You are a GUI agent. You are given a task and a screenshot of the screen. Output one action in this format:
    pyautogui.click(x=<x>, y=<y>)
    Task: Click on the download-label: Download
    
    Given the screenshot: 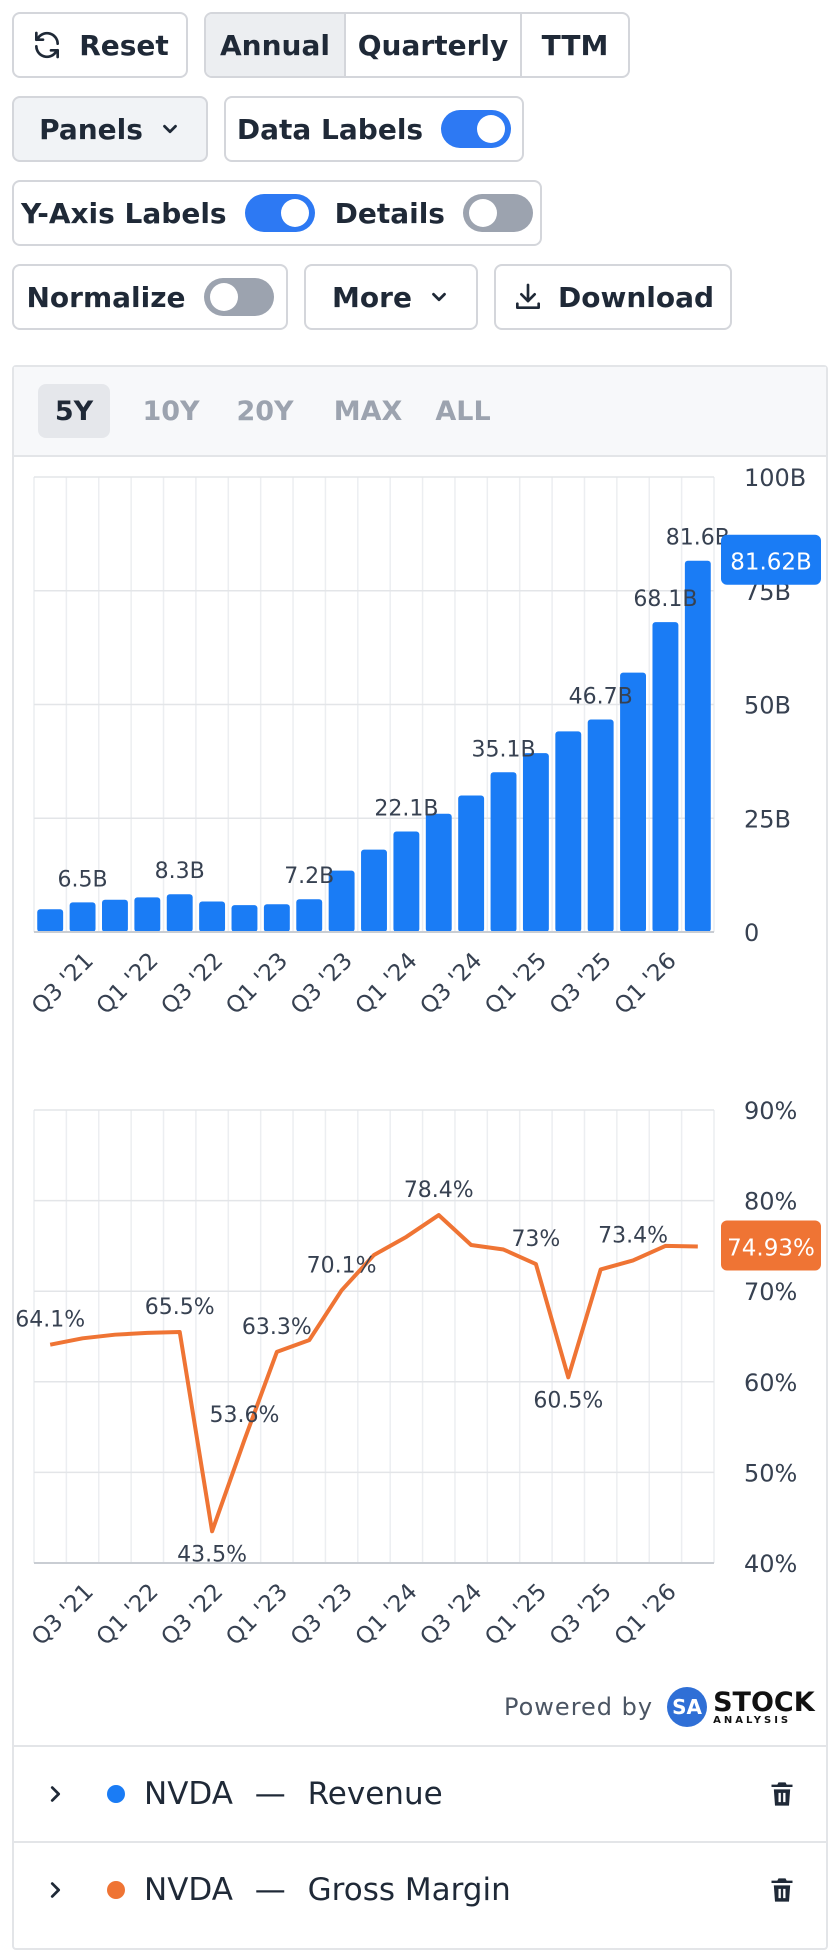 What is the action you would take?
    pyautogui.click(x=636, y=297)
    